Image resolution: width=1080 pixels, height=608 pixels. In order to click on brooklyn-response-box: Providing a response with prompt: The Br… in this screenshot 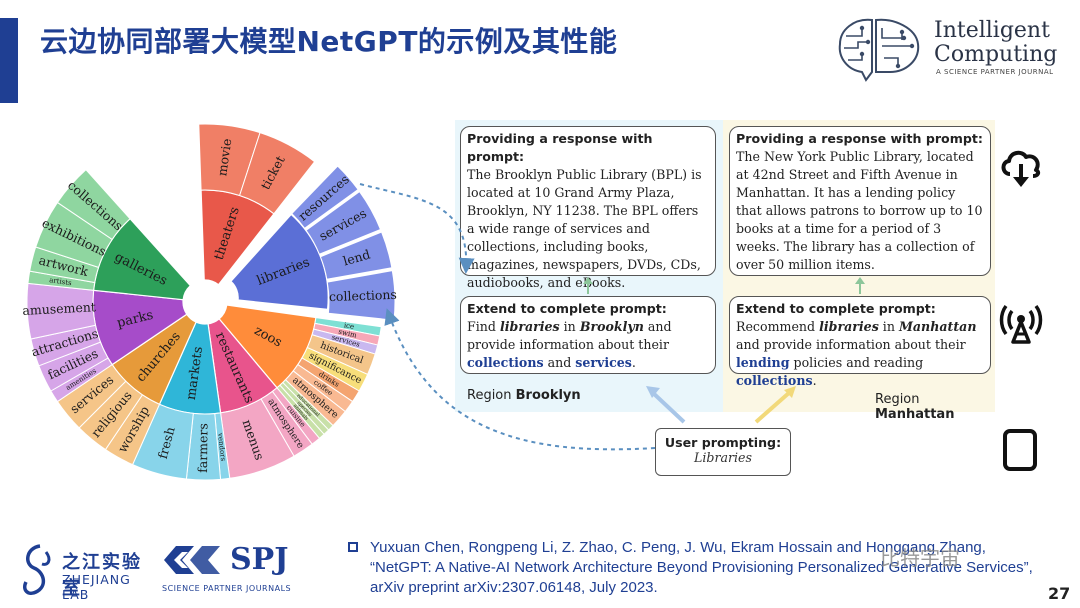, I will do `click(588, 208)`.